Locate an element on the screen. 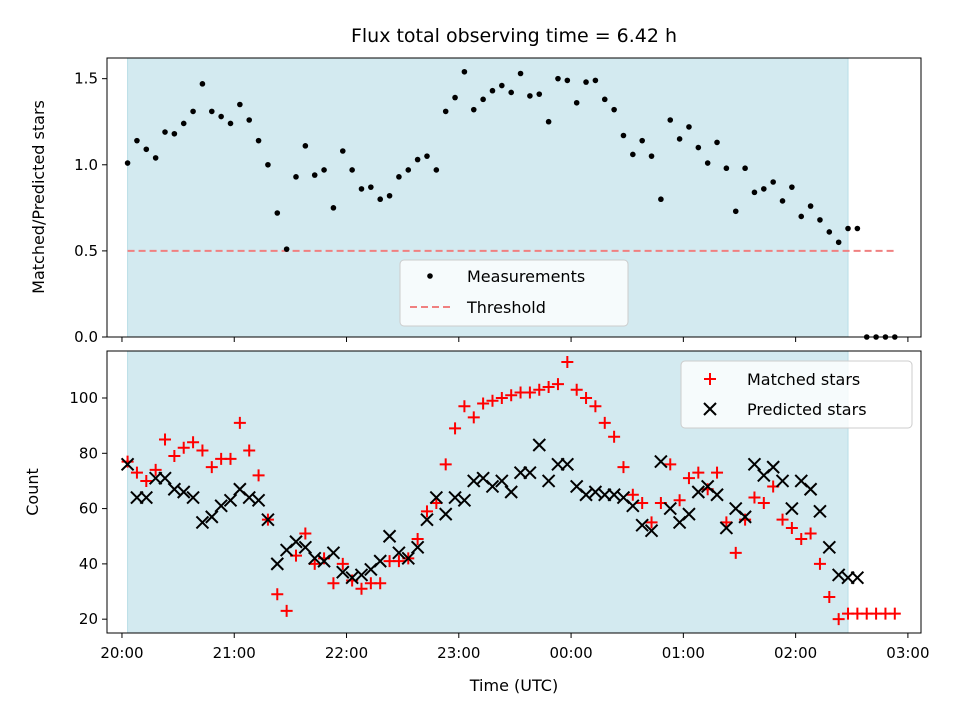 The image size is (960, 720). y-tick-label: 20 is located at coordinates (88, 619).